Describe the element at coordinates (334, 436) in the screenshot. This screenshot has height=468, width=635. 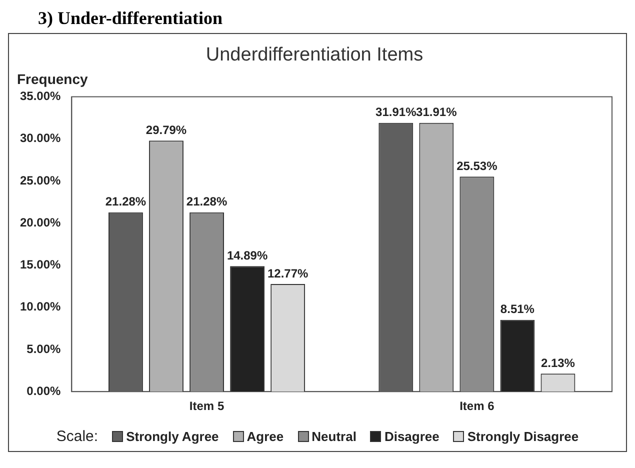
I see `legend-label: Neutral` at that location.